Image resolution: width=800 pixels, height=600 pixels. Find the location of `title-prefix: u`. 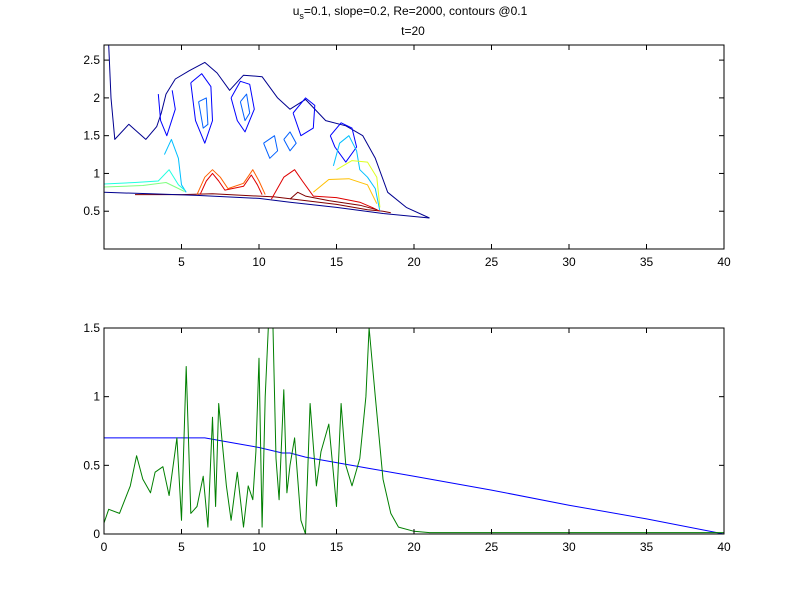

title-prefix: u is located at coordinates (296, 11).